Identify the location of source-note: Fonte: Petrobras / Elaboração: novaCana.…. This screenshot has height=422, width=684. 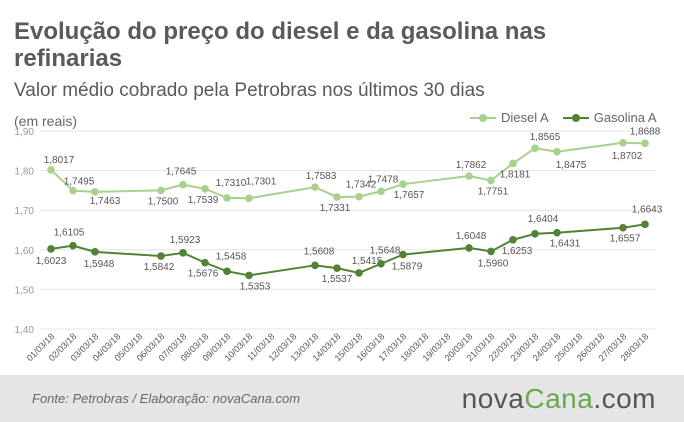
(166, 398).